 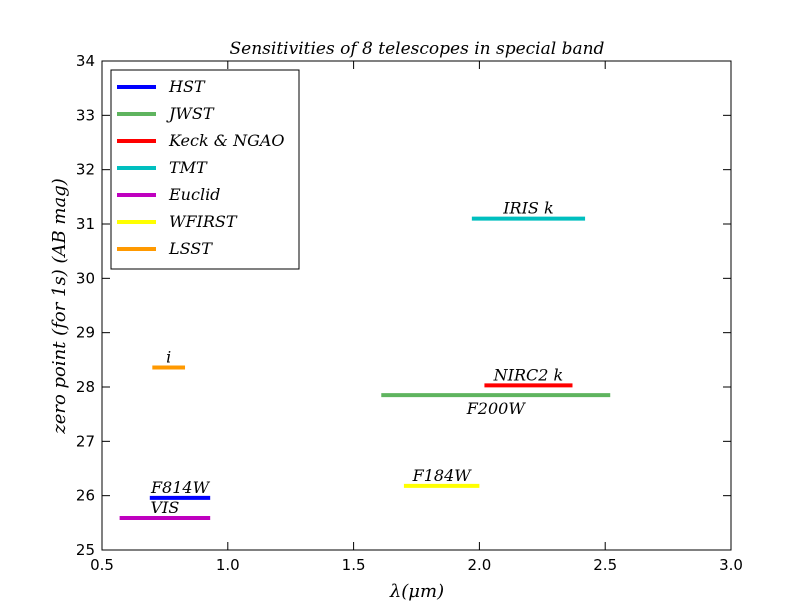 What do you see at coordinates (228, 565) in the screenshot?
I see `x-tick-label: 1.0` at bounding box center [228, 565].